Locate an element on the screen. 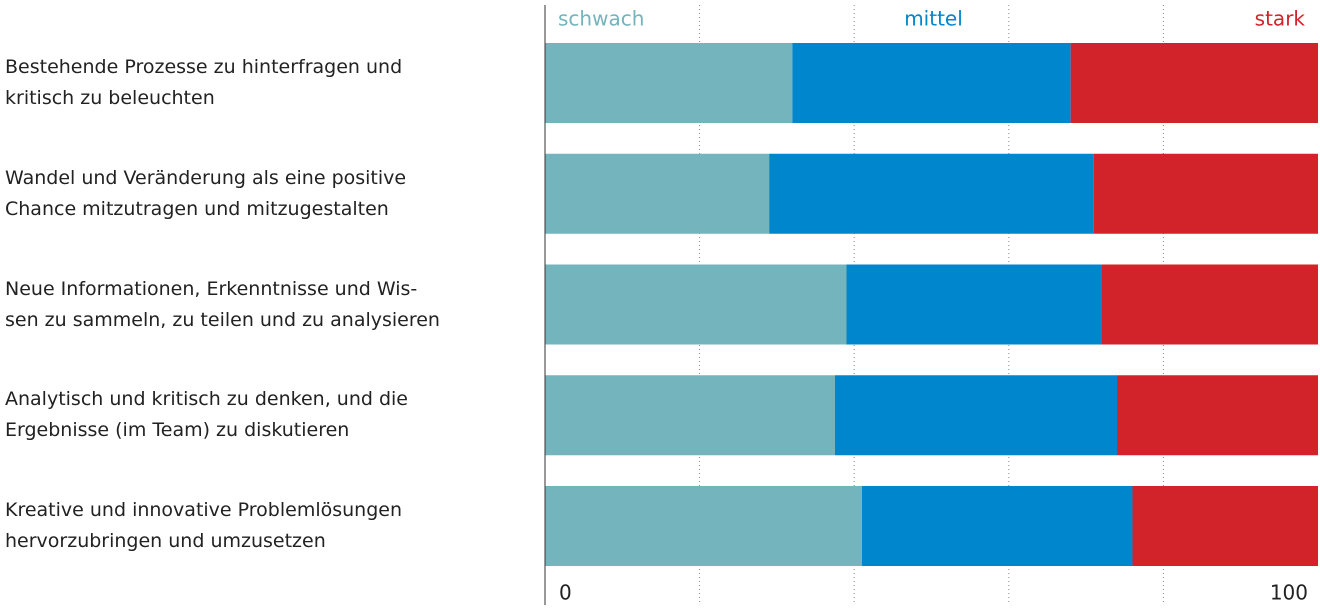 Image resolution: width=1320 pixels, height=615 pixels. legend-label: schwach is located at coordinates (601, 19).